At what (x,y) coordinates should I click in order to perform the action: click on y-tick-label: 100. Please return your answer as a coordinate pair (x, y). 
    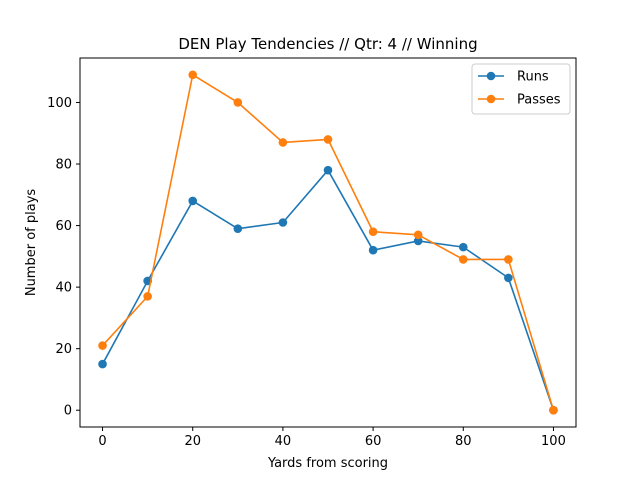
    Looking at the image, I should click on (59, 103).